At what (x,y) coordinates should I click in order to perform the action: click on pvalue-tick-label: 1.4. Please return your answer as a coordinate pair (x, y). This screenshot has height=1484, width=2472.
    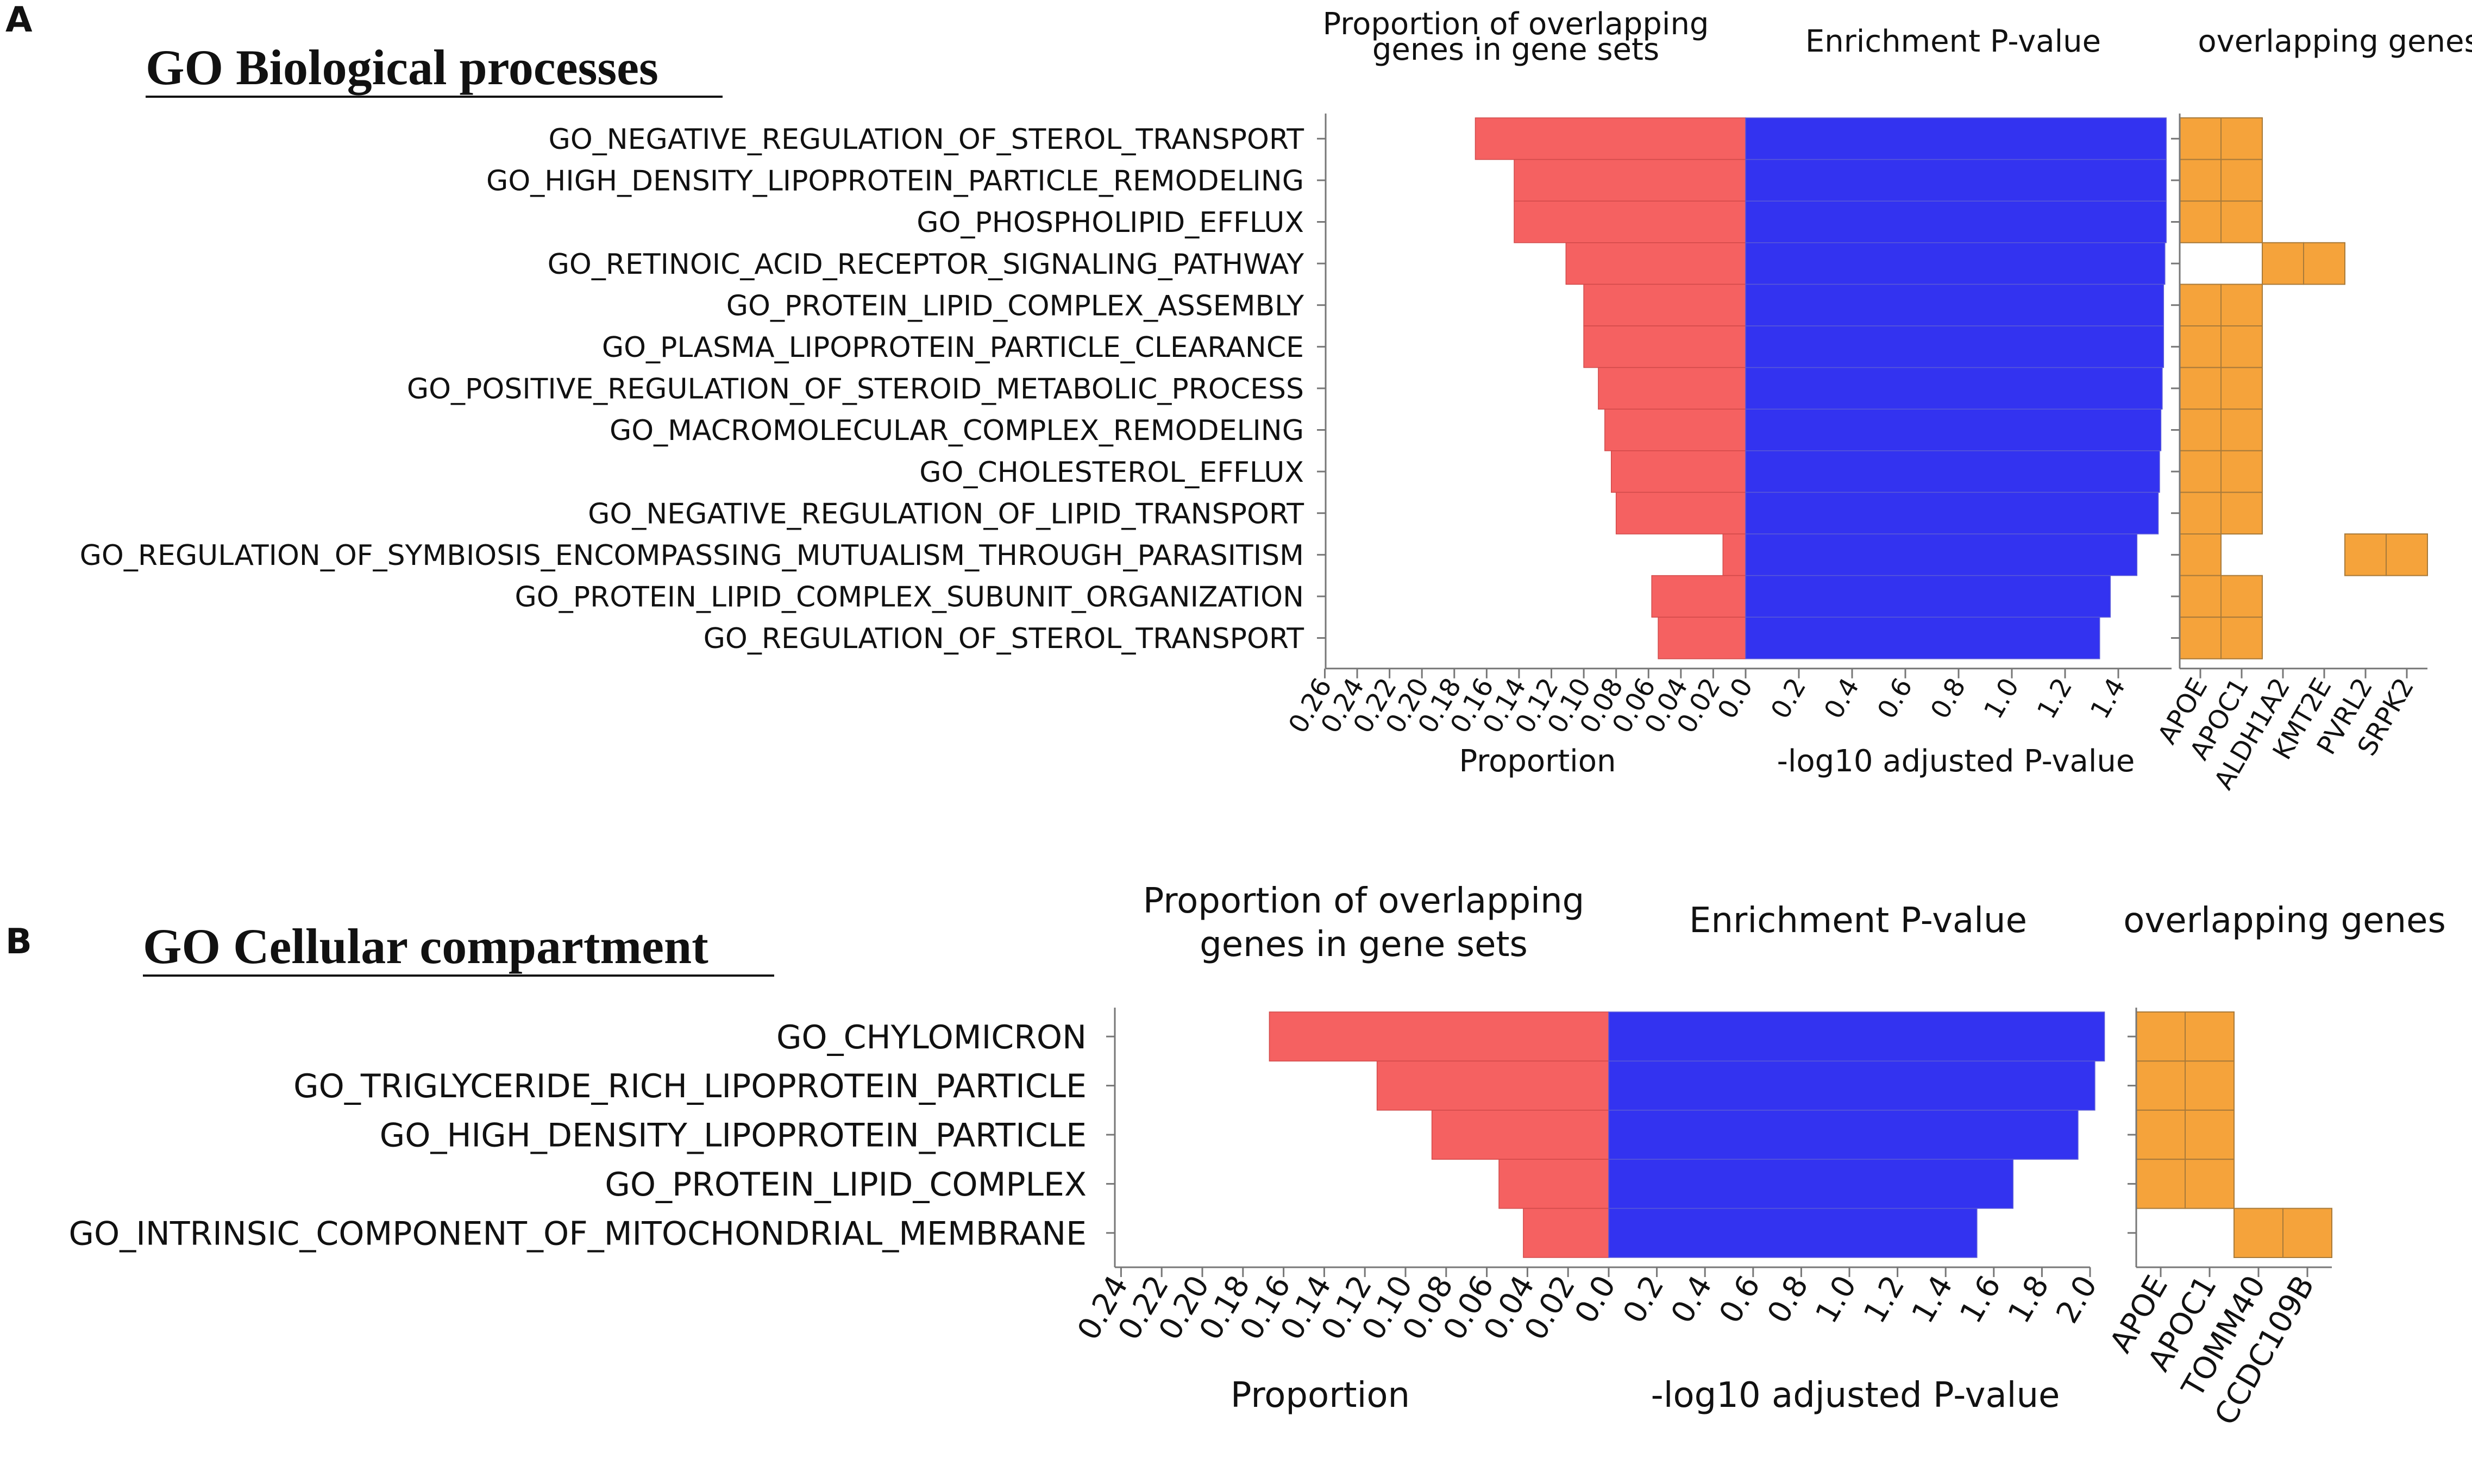
    Looking at the image, I should click on (1932, 1300).